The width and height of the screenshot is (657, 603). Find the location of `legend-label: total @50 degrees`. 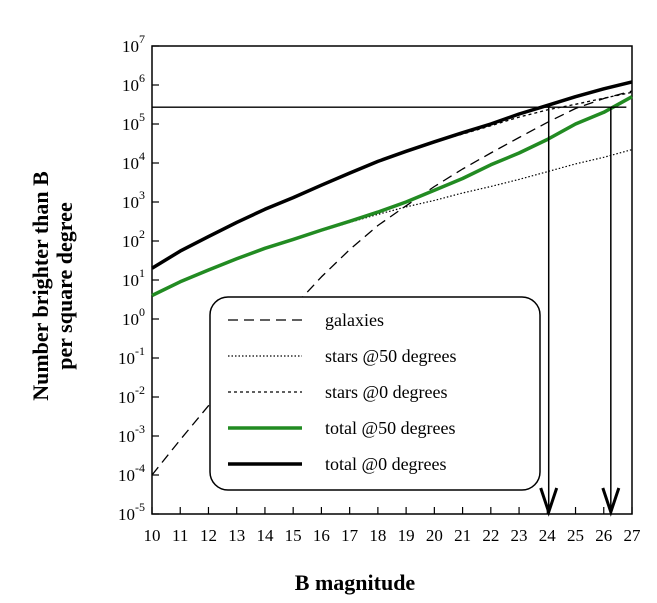

legend-label: total @50 degrees is located at coordinates (390, 428).